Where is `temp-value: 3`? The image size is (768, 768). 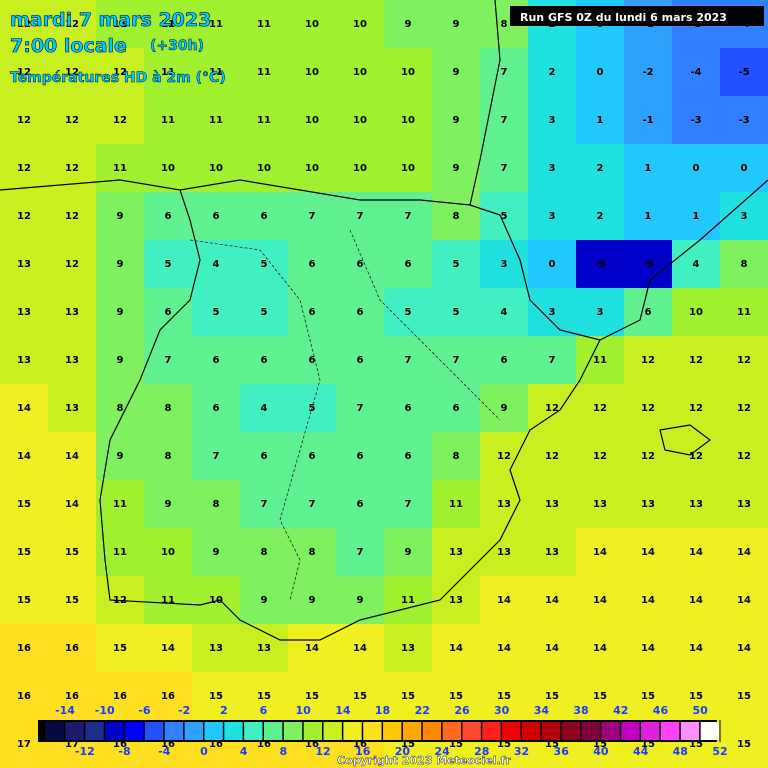 temp-value: 3 is located at coordinates (552, 120).